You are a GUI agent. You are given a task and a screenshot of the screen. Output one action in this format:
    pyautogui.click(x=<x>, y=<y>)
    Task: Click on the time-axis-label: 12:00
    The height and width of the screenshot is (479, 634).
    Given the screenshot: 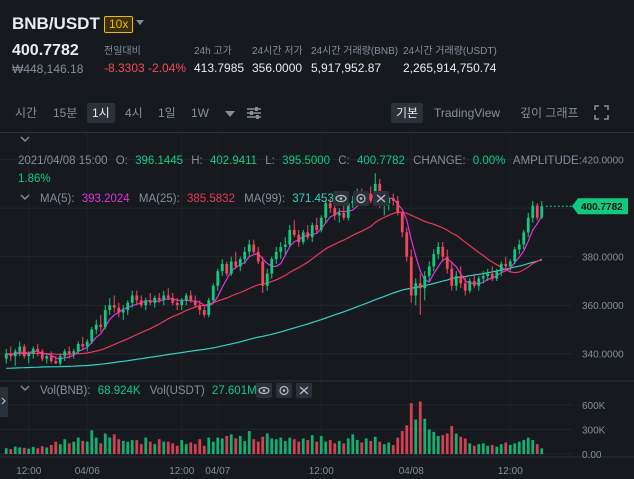 What is the action you would take?
    pyautogui.click(x=321, y=471)
    